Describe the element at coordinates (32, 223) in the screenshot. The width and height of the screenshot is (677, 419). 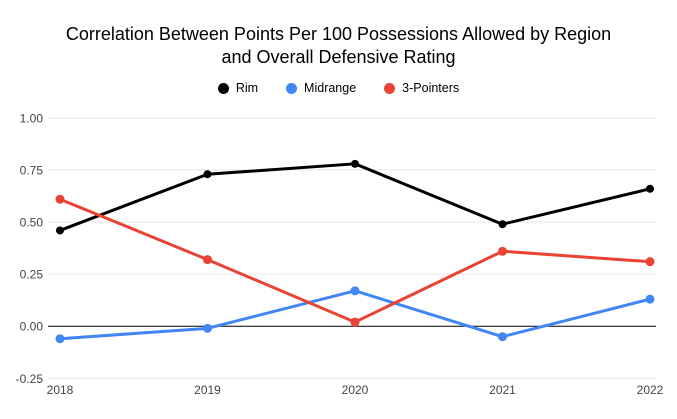
I see `y-axis-tick-label: 0.50` at that location.